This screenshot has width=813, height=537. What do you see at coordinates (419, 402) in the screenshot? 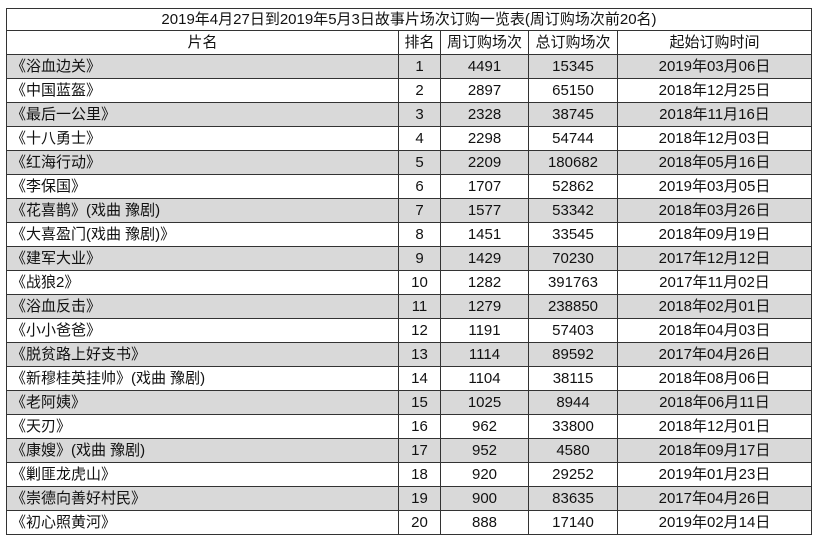
I see `table-cell: 15` at bounding box center [419, 402].